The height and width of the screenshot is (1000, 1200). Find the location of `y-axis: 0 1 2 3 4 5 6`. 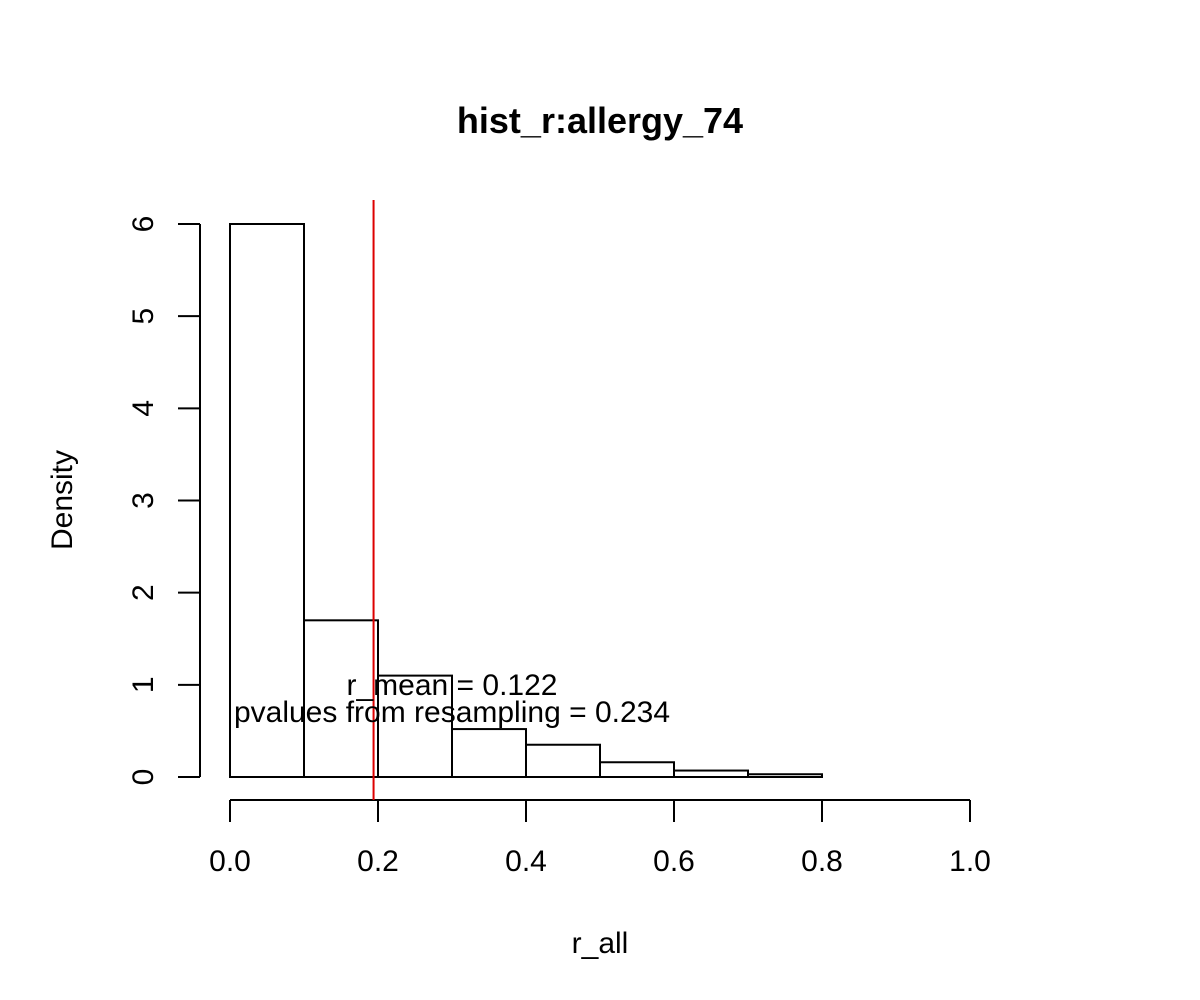

y-axis: 0 1 2 3 4 5 6 is located at coordinates (164, 501).